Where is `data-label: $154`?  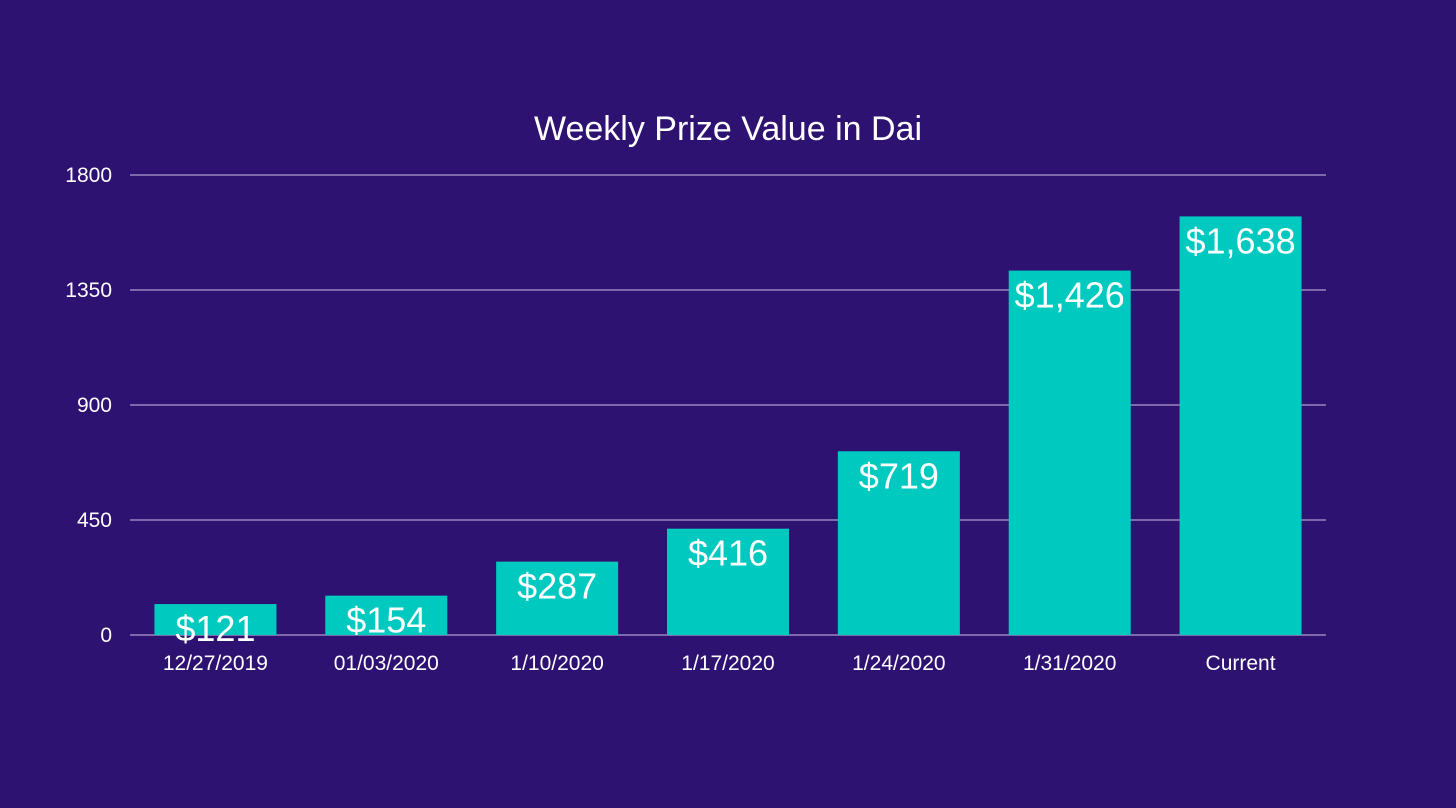
data-label: $154 is located at coordinates (386, 620).